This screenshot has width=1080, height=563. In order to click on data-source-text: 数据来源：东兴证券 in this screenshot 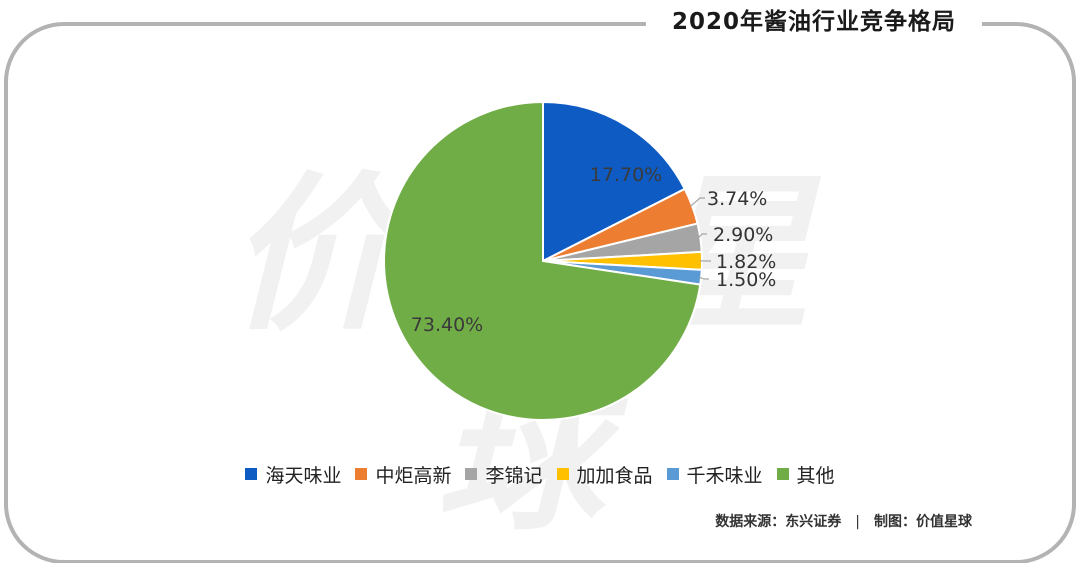, I will do `click(778, 522)`.